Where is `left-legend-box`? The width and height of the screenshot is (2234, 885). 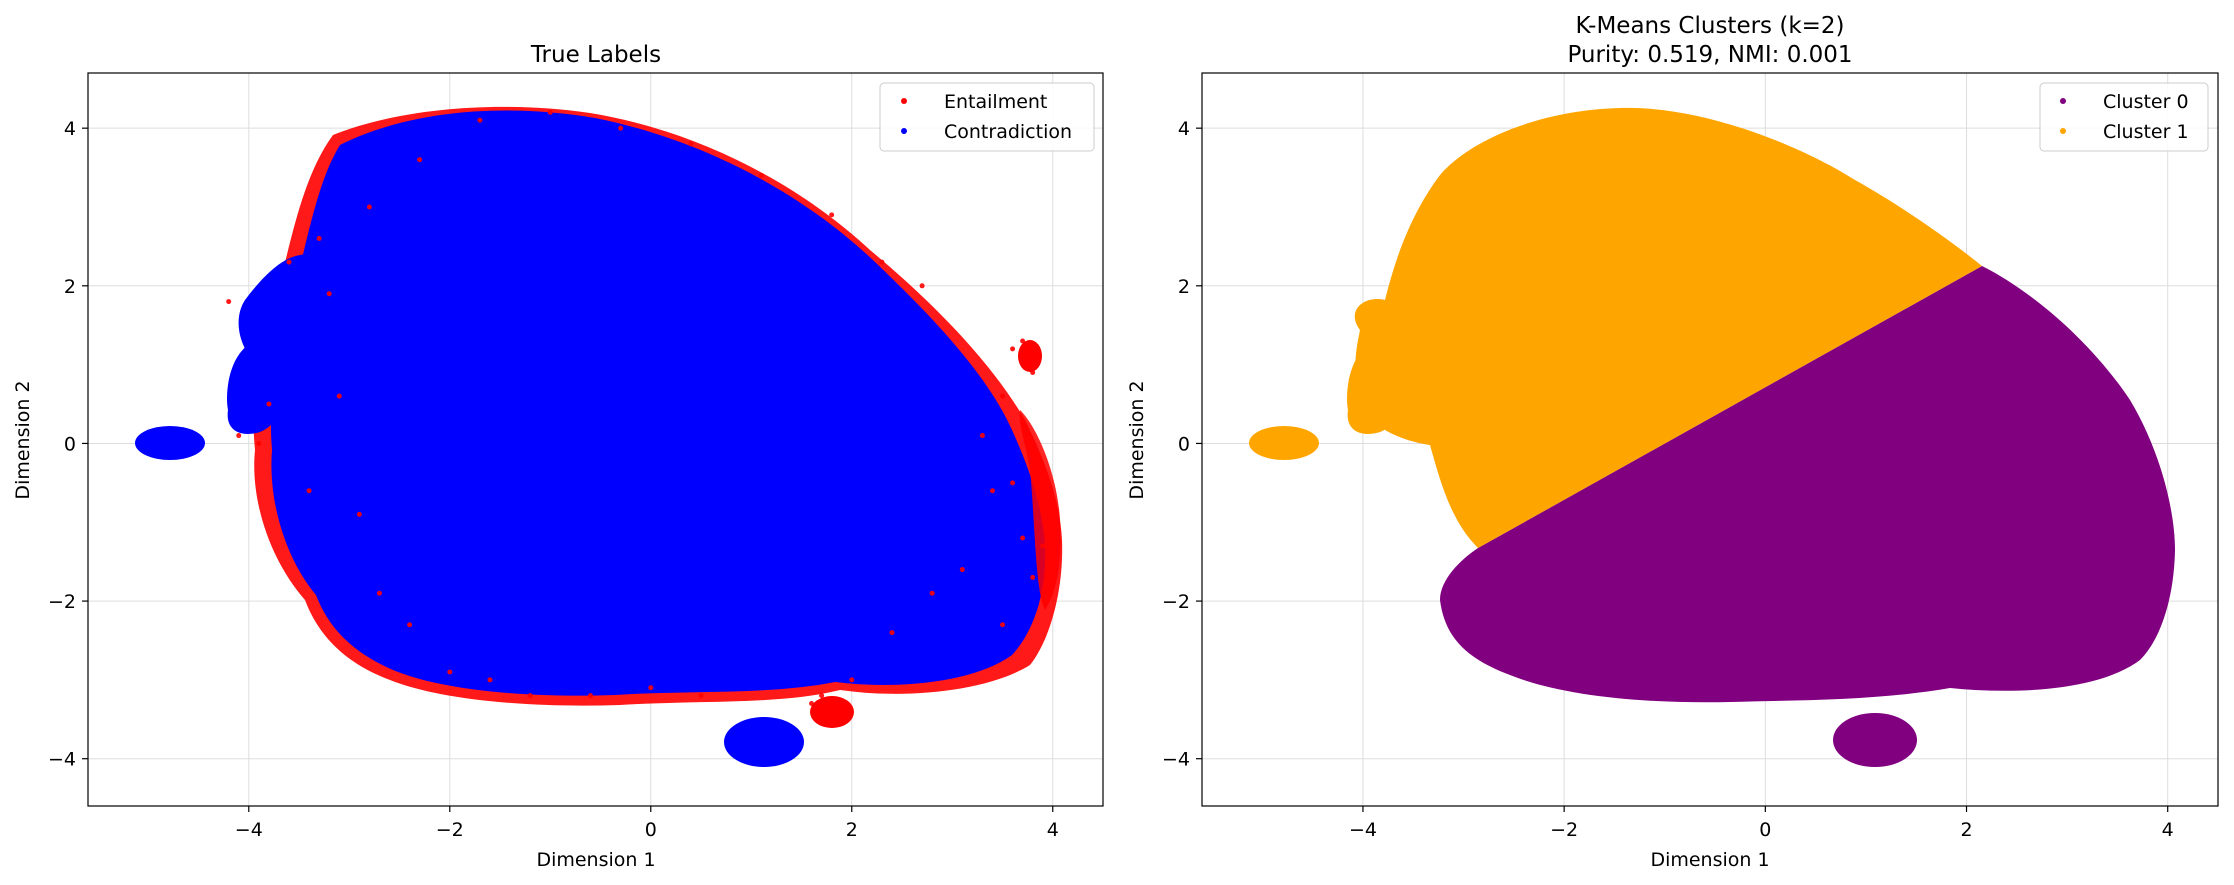 left-legend-box is located at coordinates (987, 117).